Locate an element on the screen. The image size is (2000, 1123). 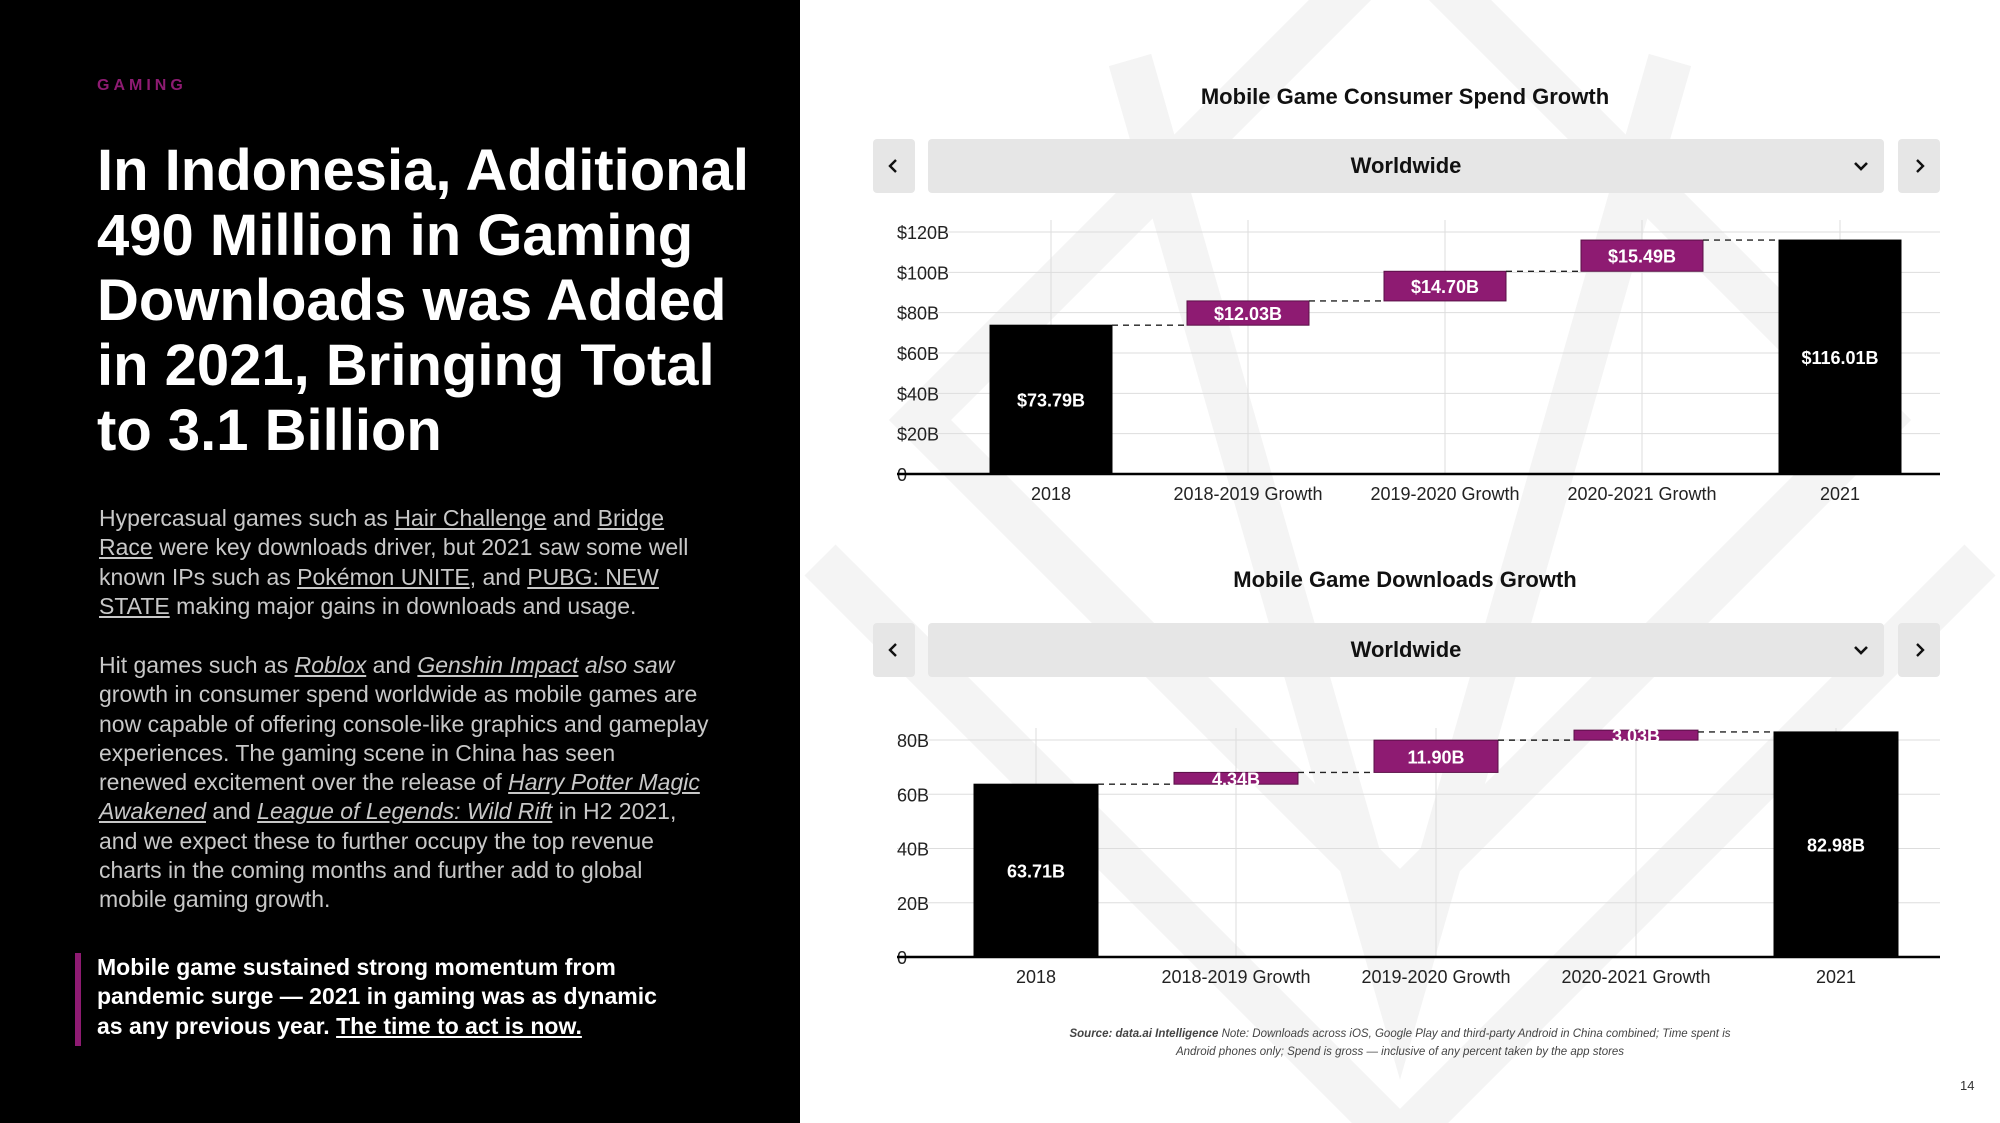
downloads-prev-button is located at coordinates (894, 650).